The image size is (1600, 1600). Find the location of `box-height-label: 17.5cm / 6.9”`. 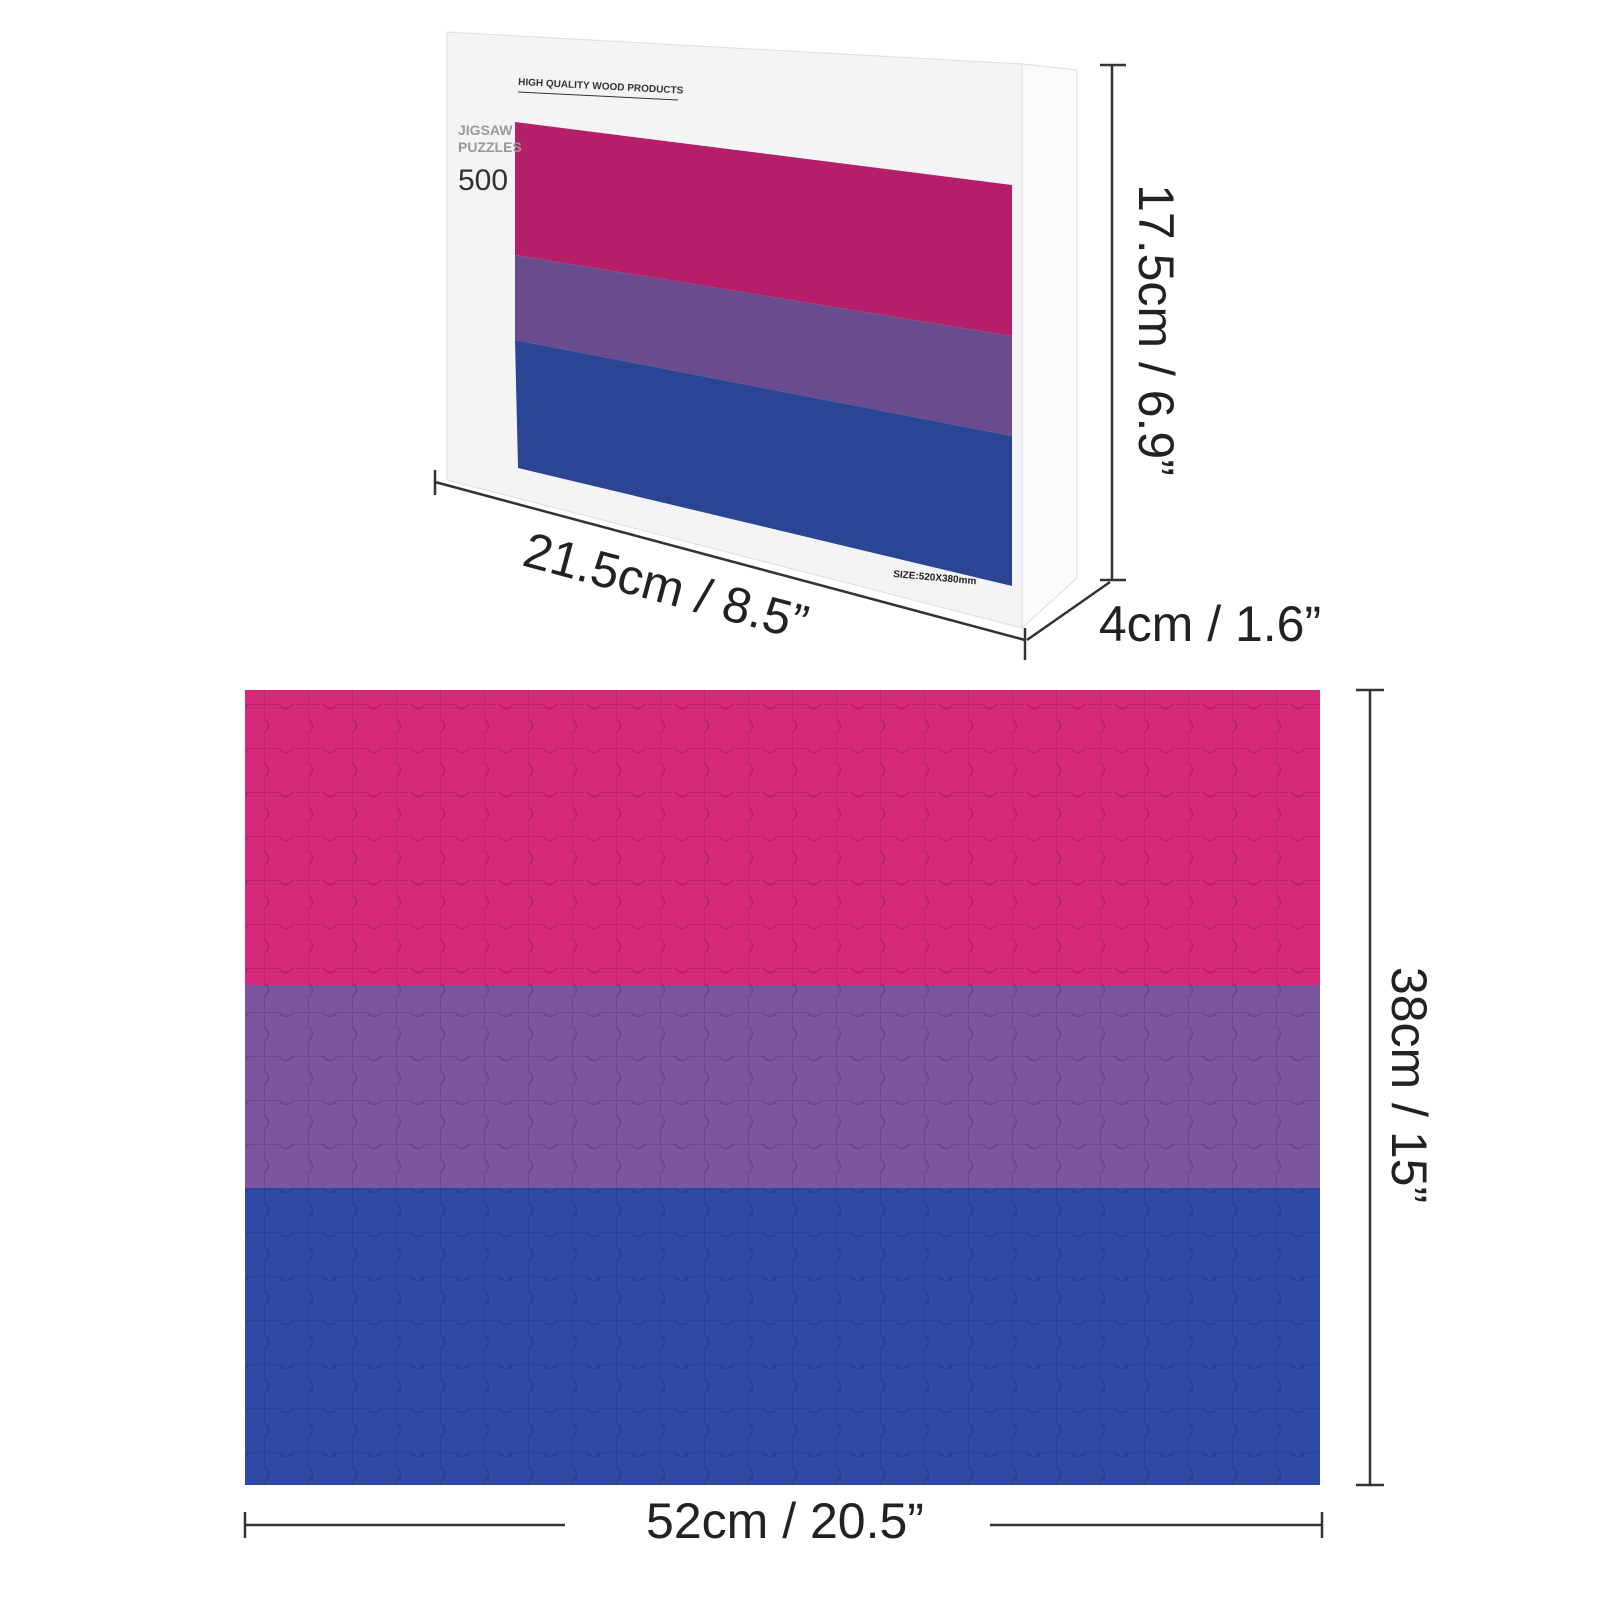

box-height-label: 17.5cm / 6.9” is located at coordinates (1156, 330).